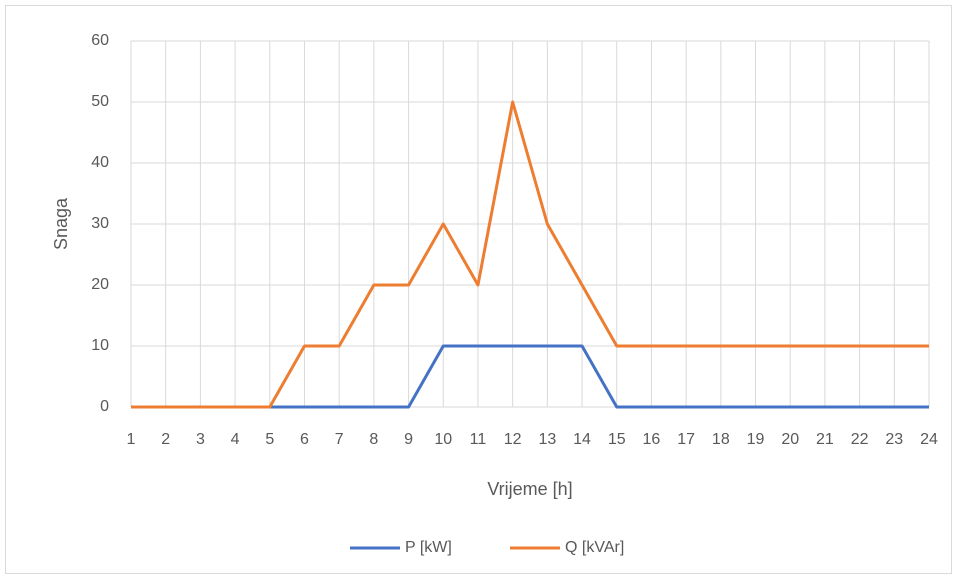 Image resolution: width=958 pixels, height=579 pixels. Describe the element at coordinates (100, 223) in the screenshot. I see `y-tick-label: 30` at that location.